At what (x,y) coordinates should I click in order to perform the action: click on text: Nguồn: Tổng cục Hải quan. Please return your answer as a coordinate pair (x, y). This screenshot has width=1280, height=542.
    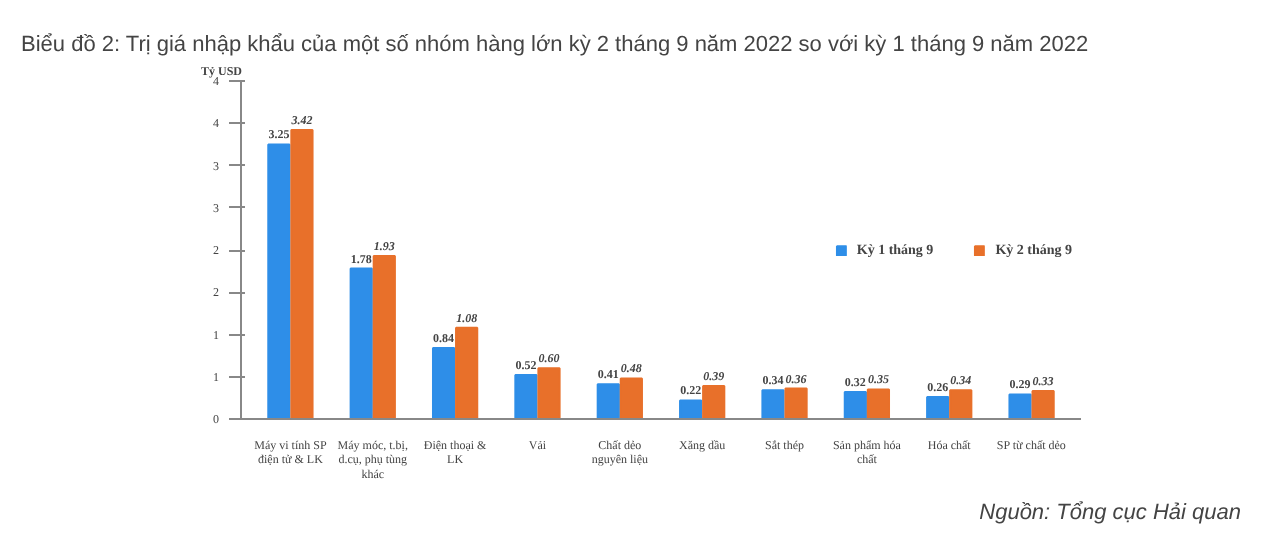
    Looking at the image, I should click on (1110, 513).